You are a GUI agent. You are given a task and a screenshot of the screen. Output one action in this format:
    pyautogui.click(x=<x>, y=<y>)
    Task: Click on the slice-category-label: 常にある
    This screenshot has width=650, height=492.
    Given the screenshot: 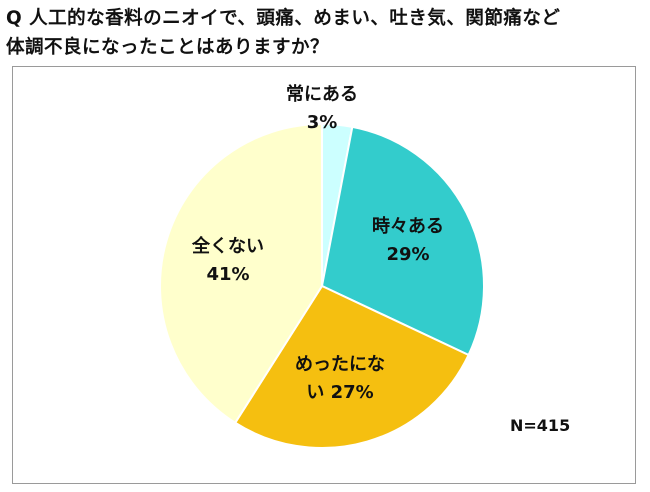 What is the action you would take?
    pyautogui.click(x=322, y=94)
    